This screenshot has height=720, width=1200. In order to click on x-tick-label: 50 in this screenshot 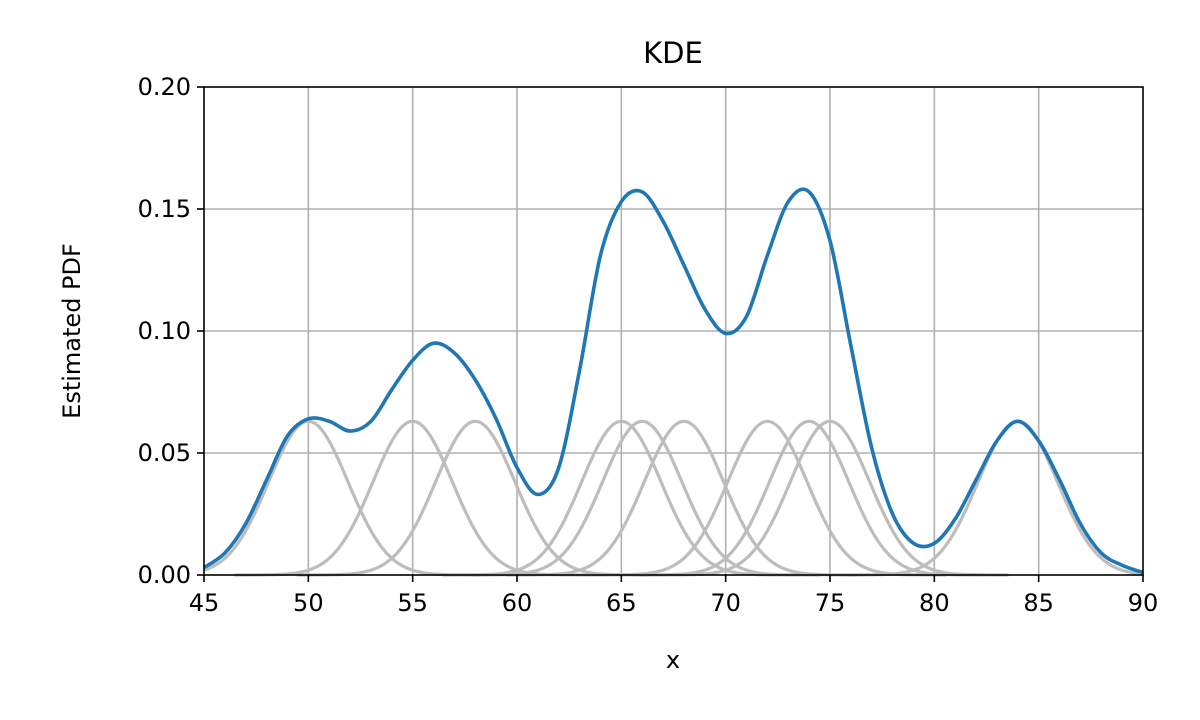, I will do `click(308, 603)`.